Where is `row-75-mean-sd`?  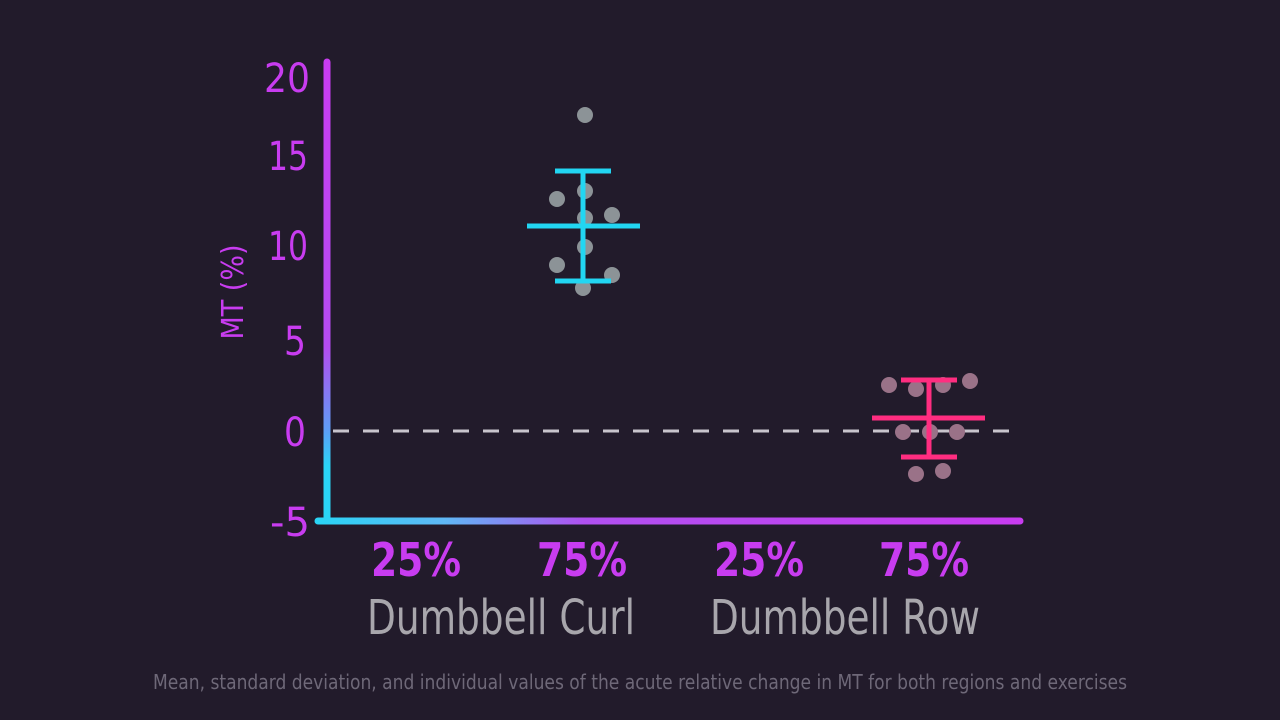 row-75-mean-sd is located at coordinates (928, 418).